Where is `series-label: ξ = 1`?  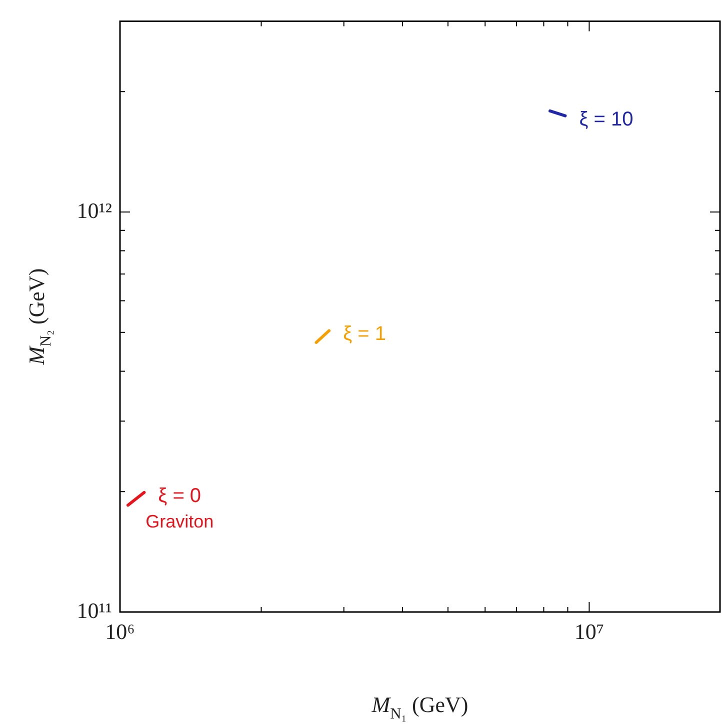 series-label: ξ = 1 is located at coordinates (364, 334).